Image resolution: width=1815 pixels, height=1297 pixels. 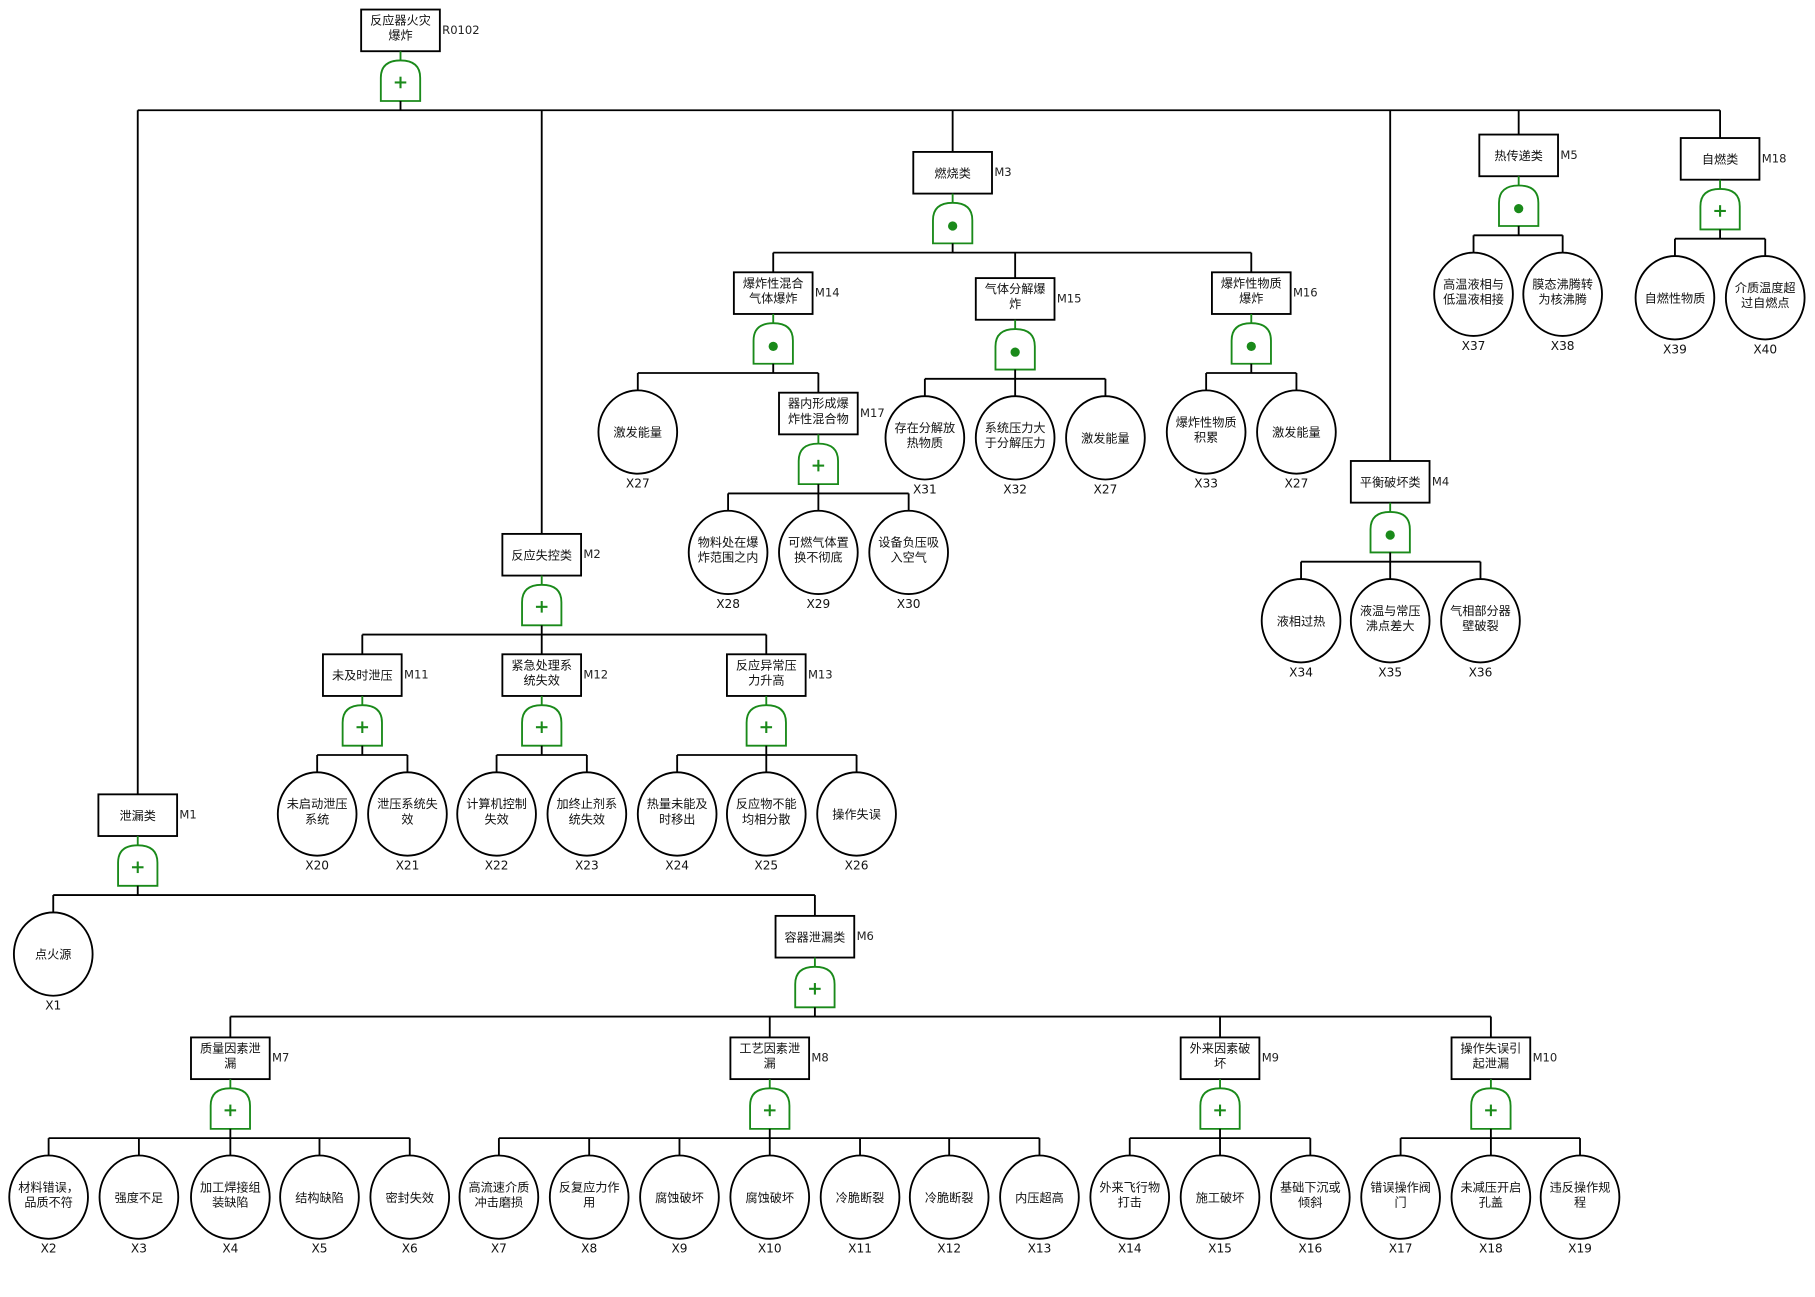 What do you see at coordinates (139, 1197) in the screenshot?
I see `basic-event-X3: 强度不足 X3` at bounding box center [139, 1197].